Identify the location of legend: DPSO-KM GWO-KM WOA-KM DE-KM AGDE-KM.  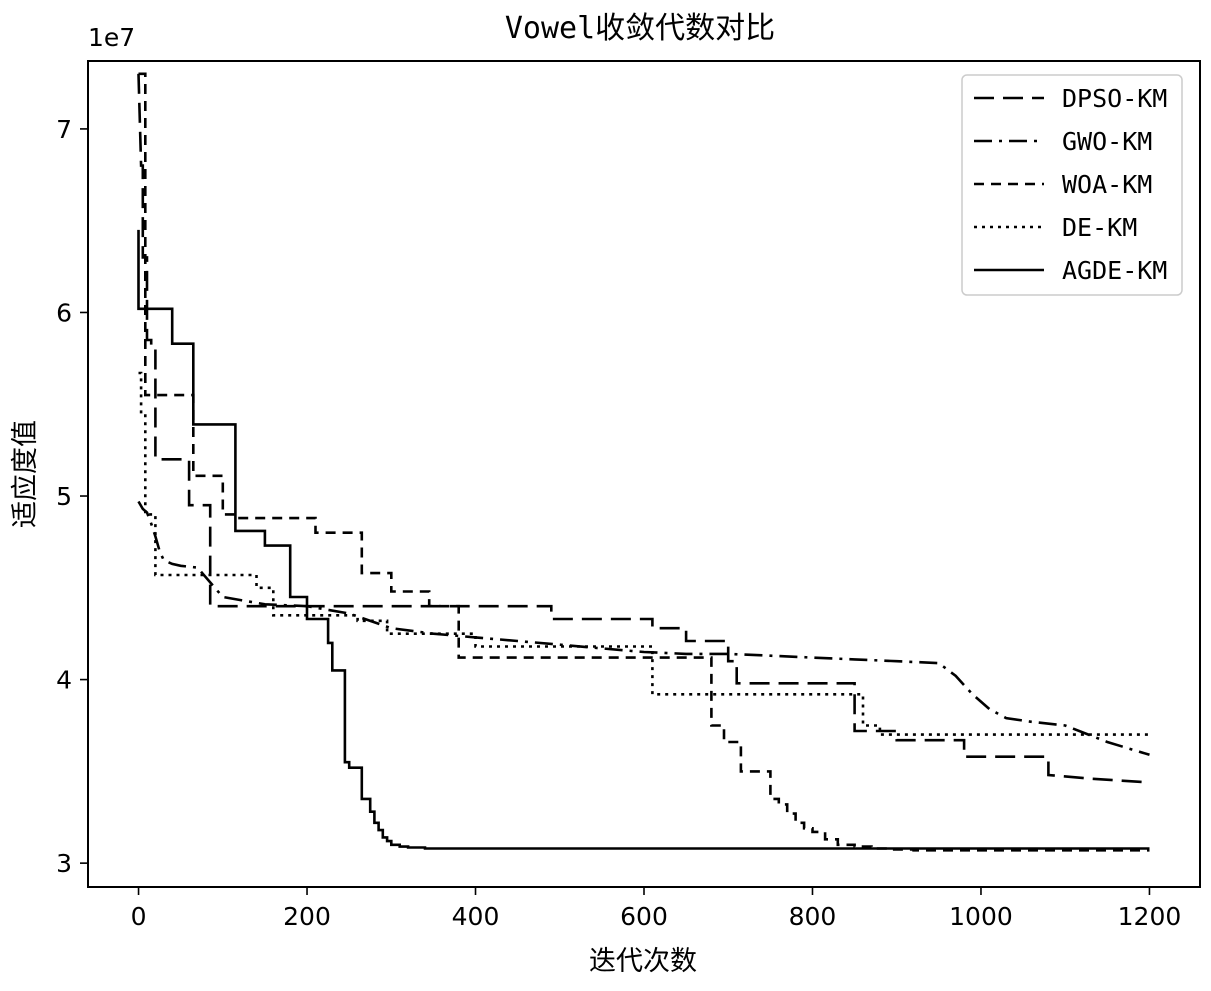
(1072, 185).